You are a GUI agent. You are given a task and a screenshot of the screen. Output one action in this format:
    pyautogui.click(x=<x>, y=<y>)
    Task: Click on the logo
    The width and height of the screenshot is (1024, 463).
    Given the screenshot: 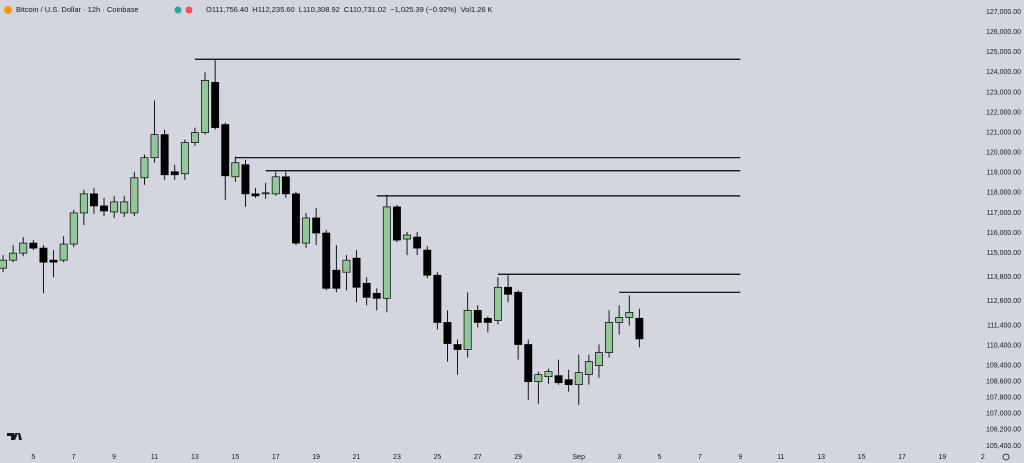 What is the action you would take?
    pyautogui.click(x=14, y=436)
    